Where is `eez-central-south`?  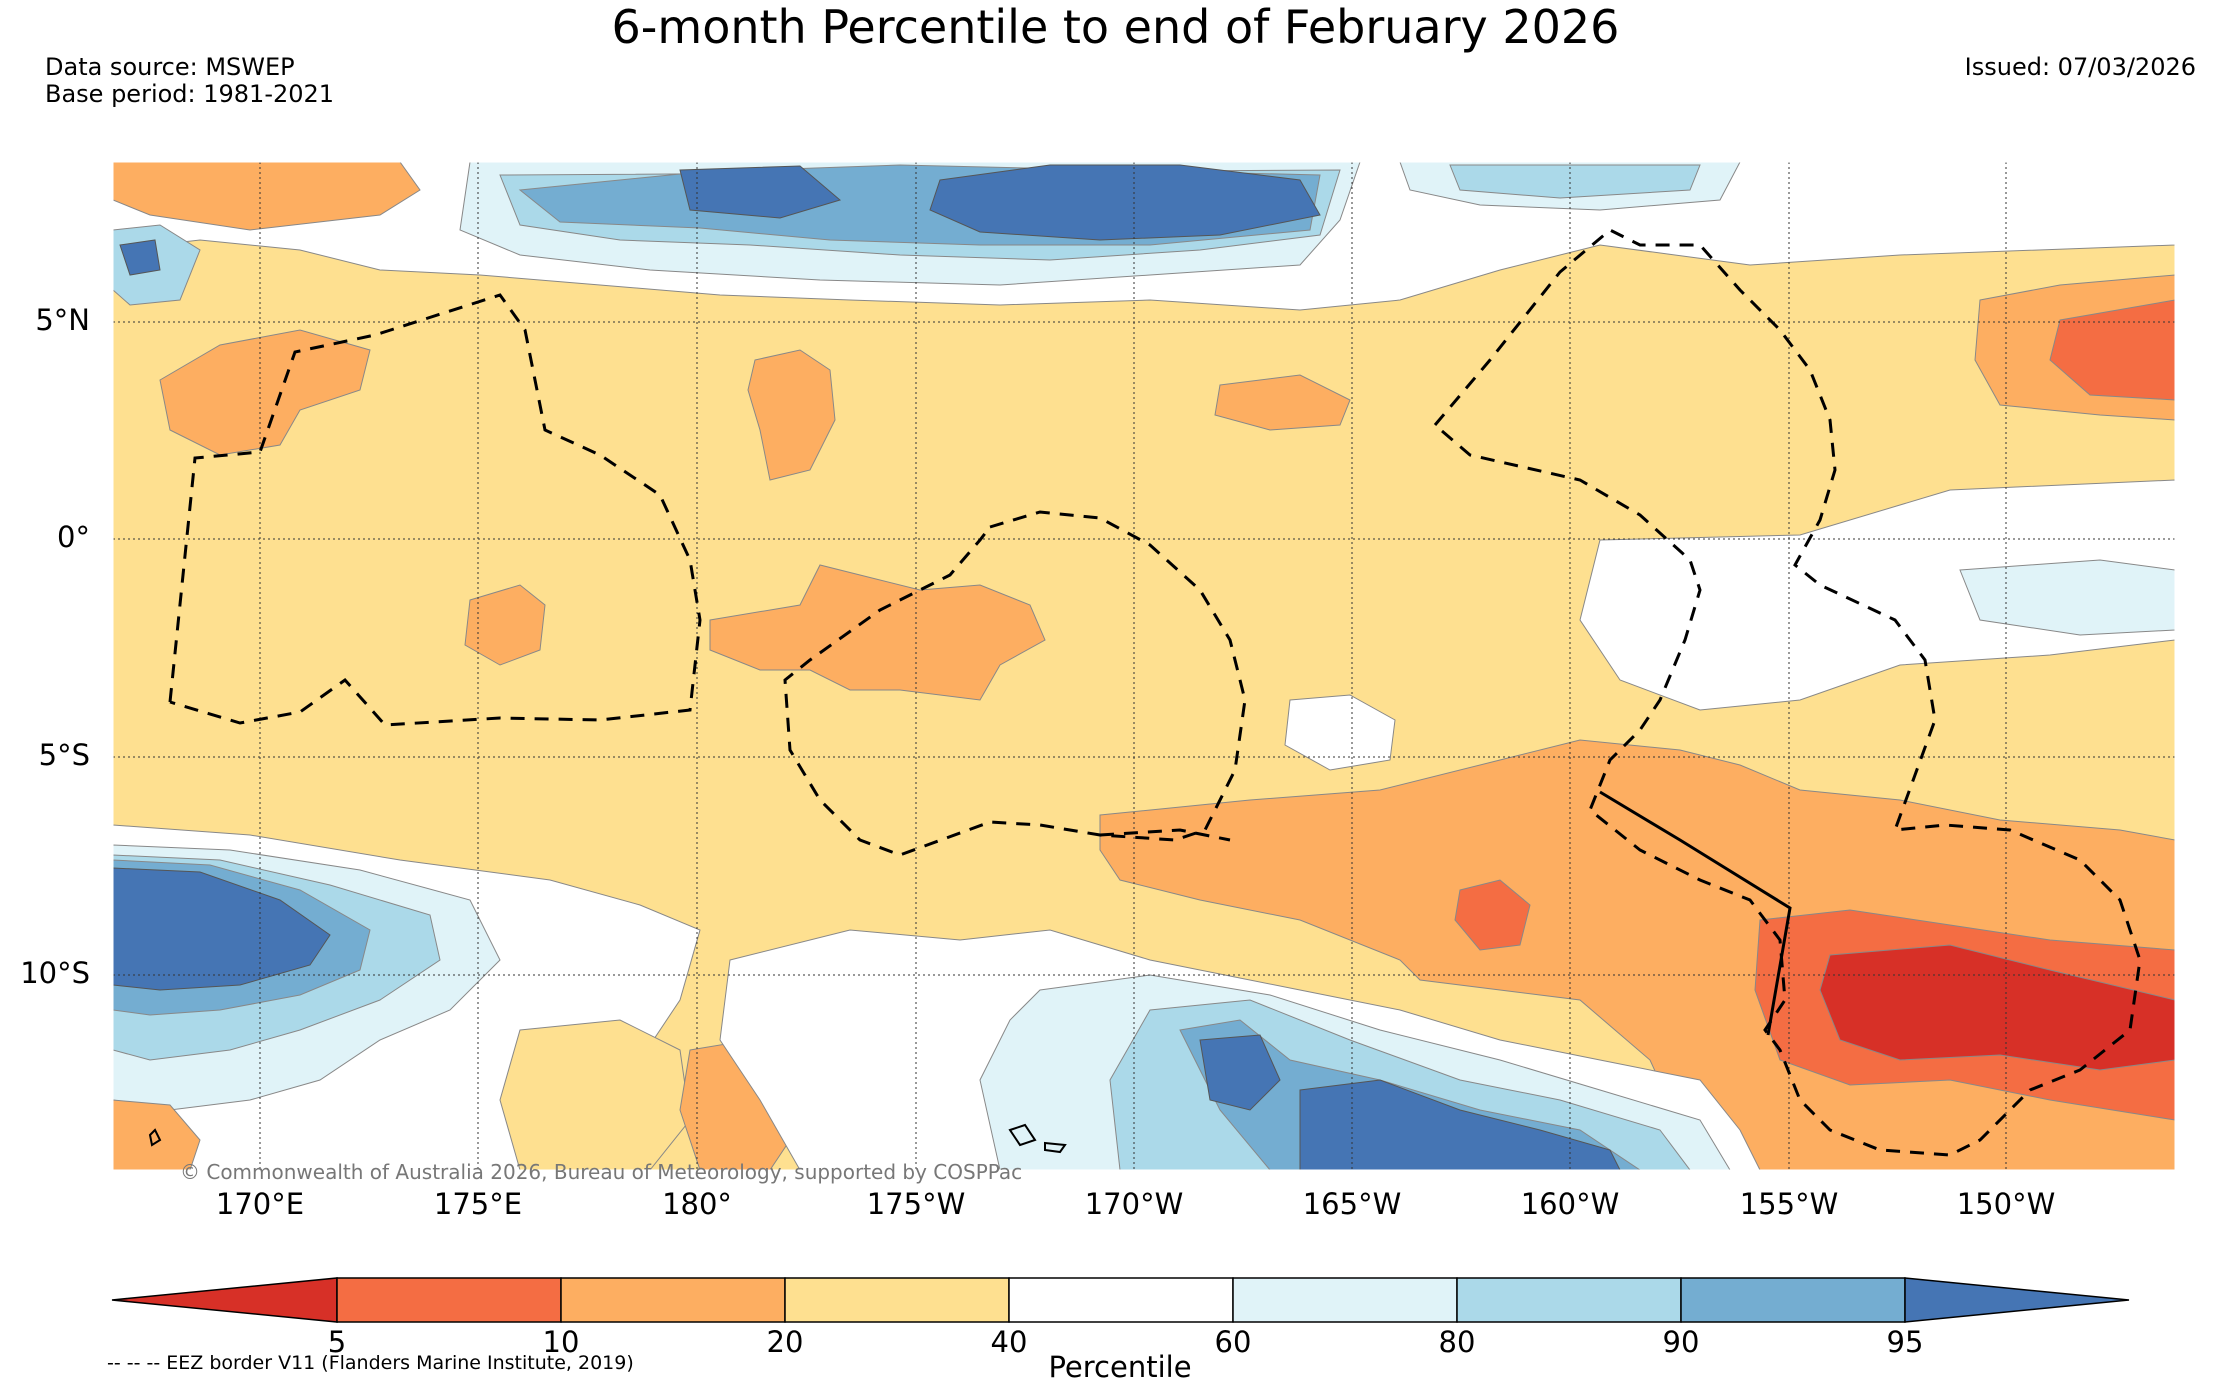 eez-central-south is located at coordinates (1165, 835).